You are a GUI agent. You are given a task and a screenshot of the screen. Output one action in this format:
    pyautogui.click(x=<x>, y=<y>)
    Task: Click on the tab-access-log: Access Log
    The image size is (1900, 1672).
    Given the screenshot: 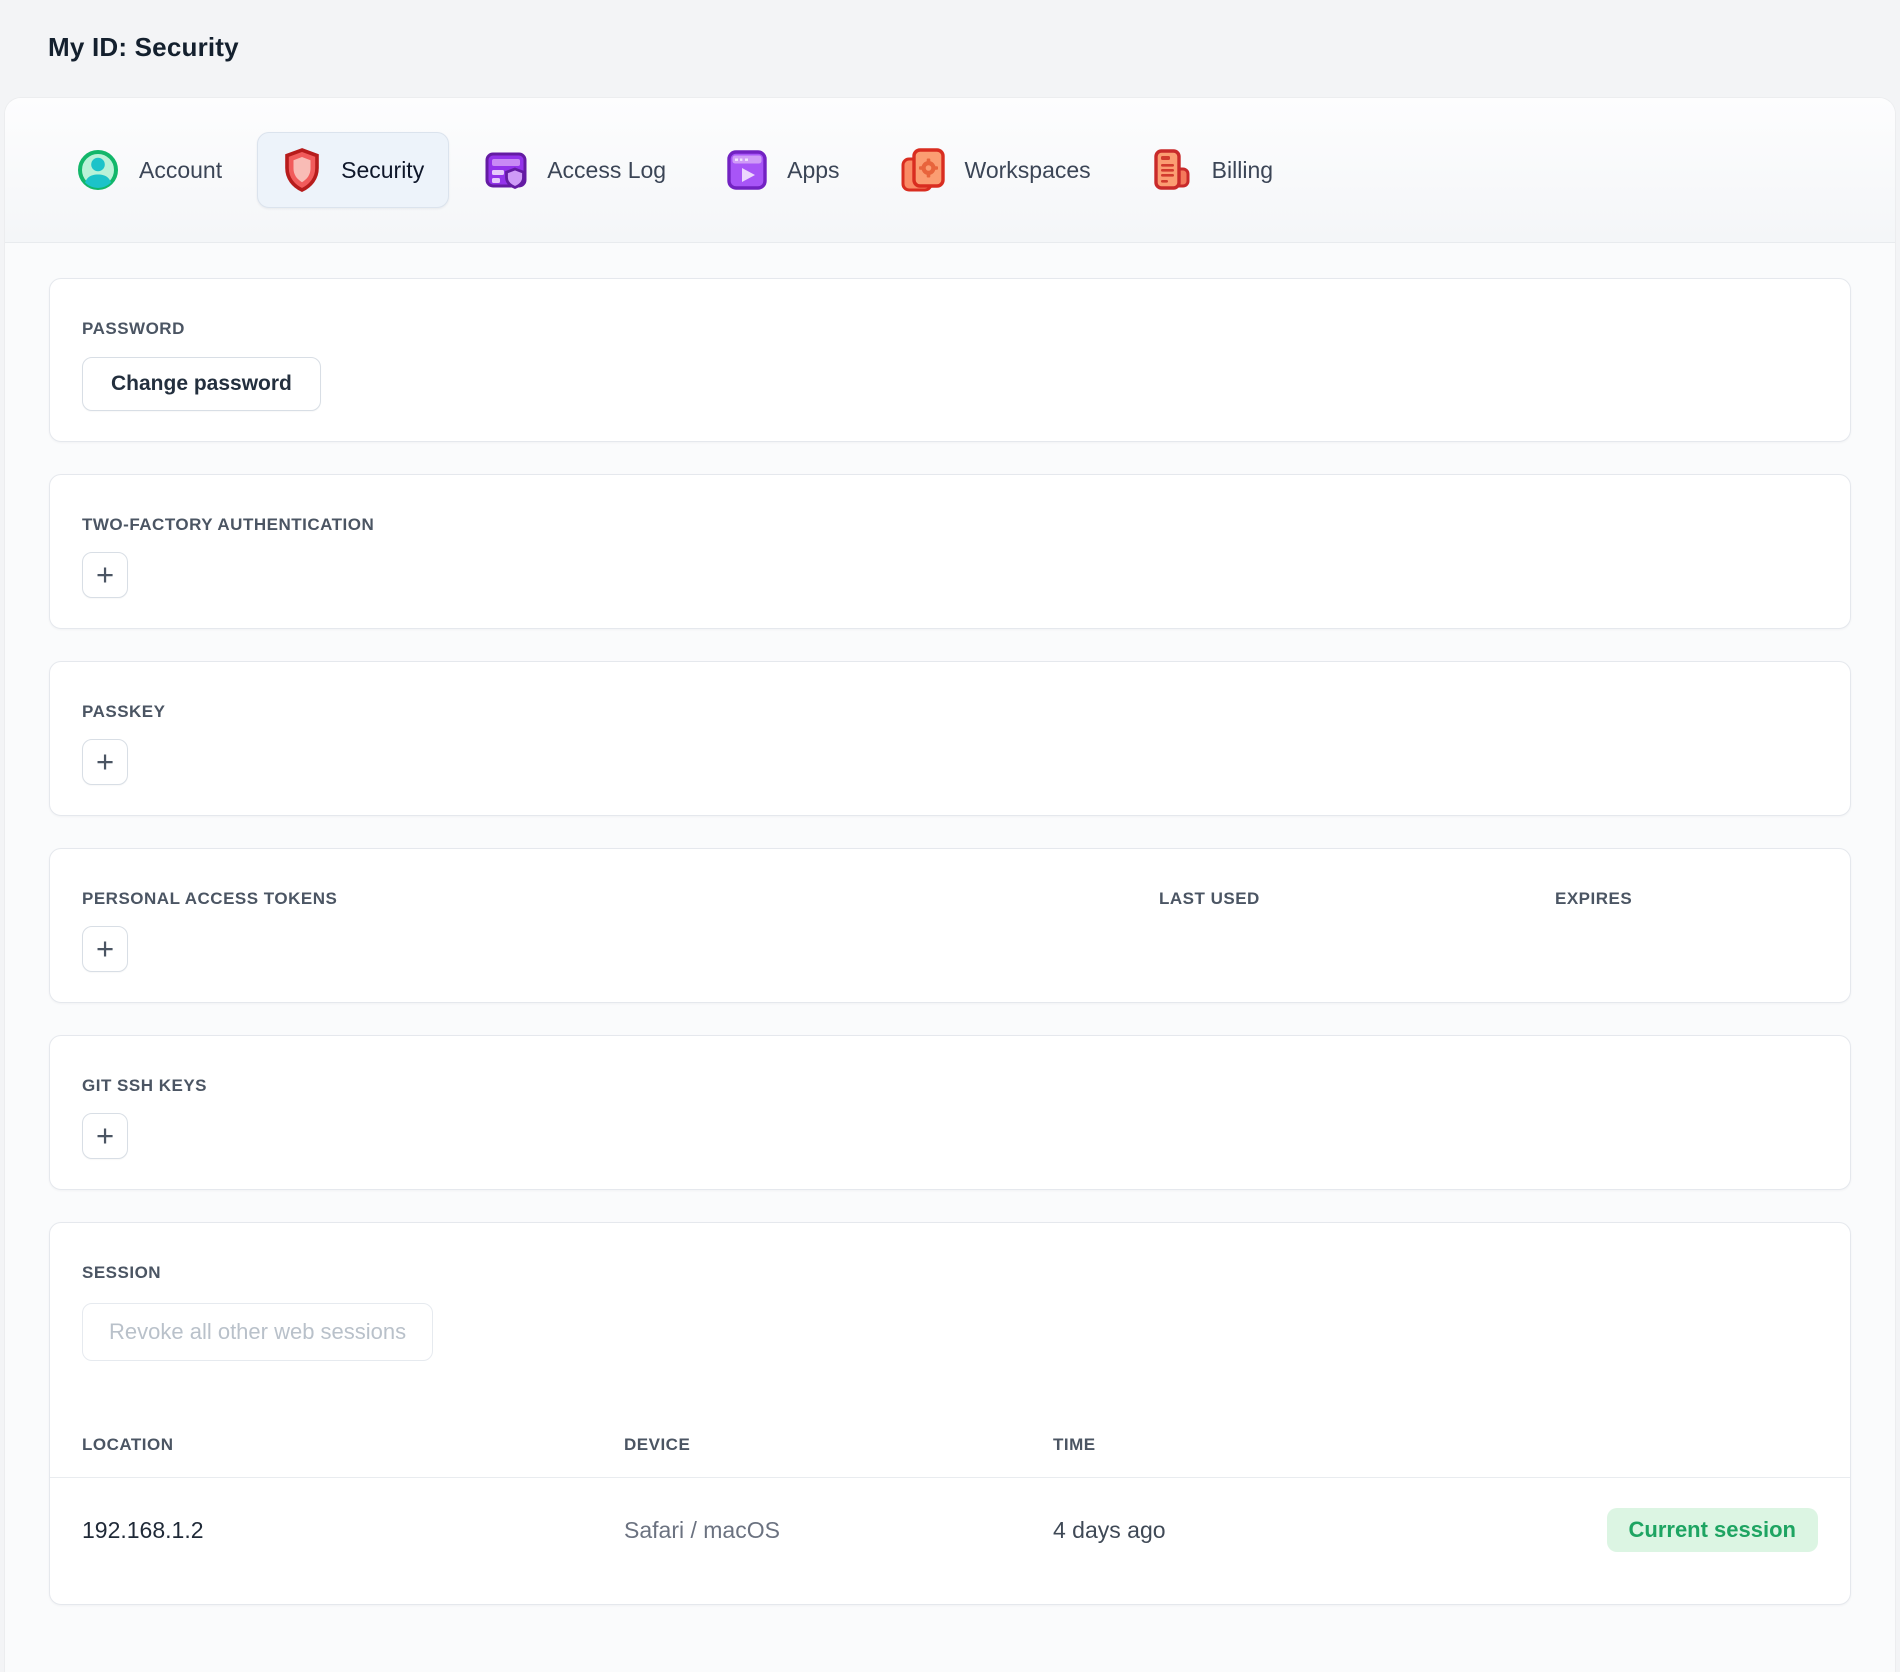 What is the action you would take?
    pyautogui.click(x=575, y=170)
    